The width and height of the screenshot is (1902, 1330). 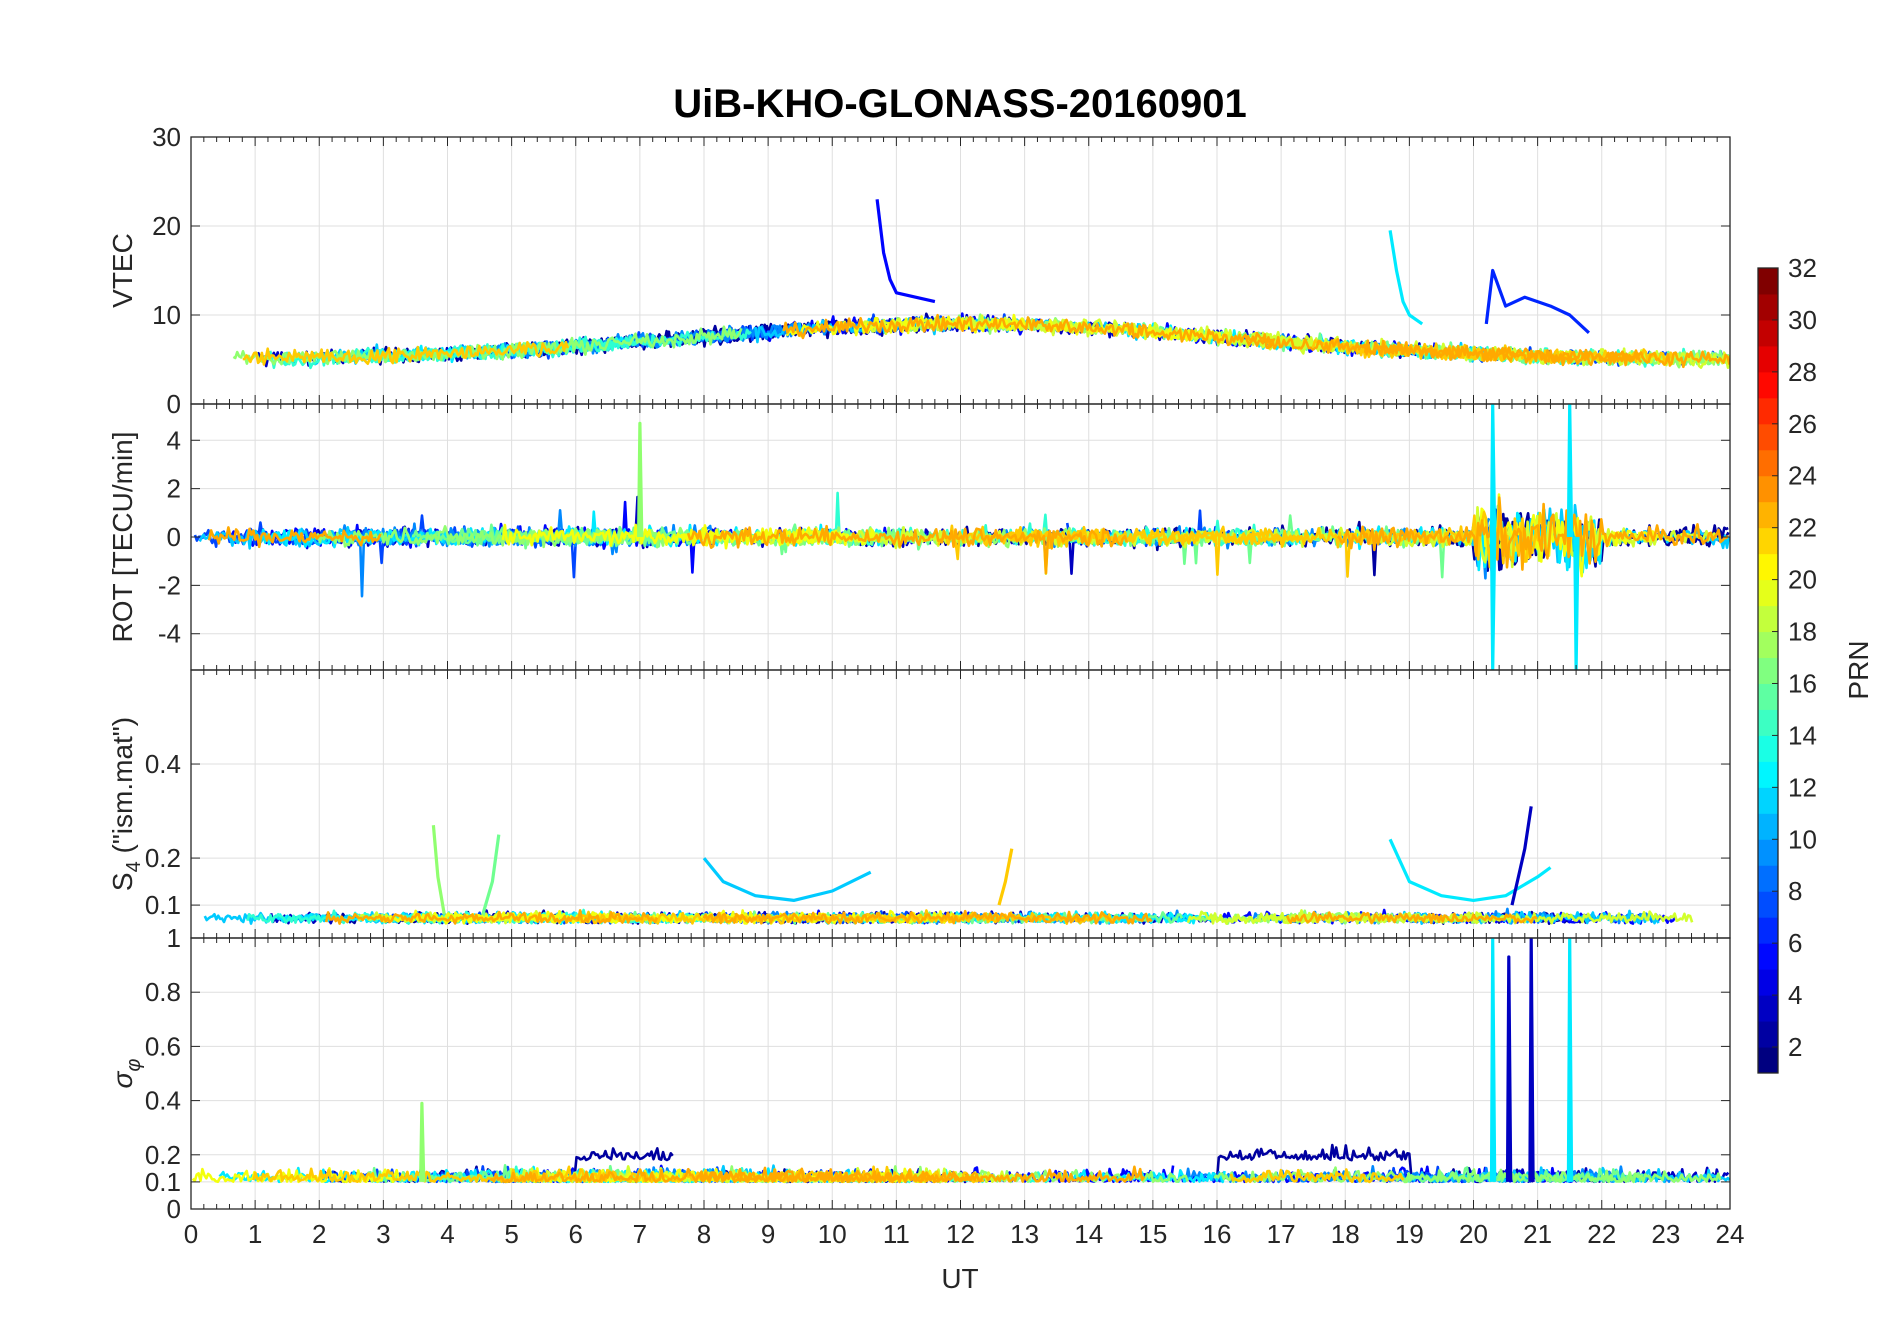 What do you see at coordinates (1795, 1047) in the screenshot?
I see `colorbar-tick-label: 2` at bounding box center [1795, 1047].